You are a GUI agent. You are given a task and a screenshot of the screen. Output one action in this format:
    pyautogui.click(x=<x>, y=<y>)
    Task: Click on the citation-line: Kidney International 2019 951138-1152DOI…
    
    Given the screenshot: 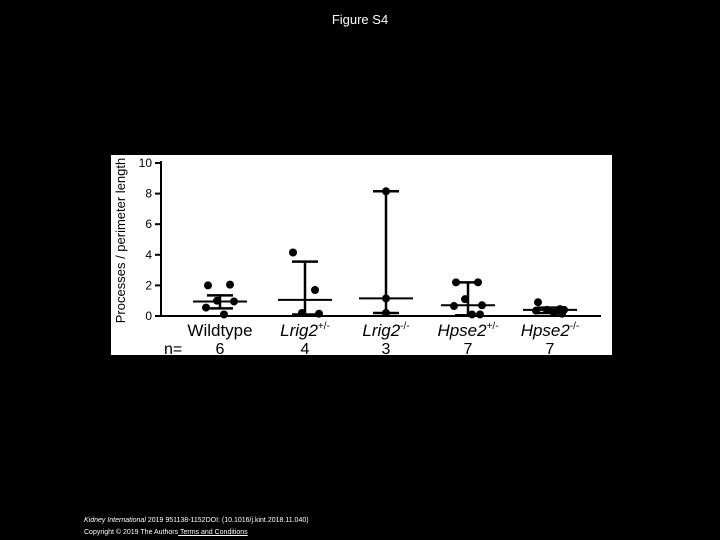 What is the action you would take?
    pyautogui.click(x=196, y=521)
    